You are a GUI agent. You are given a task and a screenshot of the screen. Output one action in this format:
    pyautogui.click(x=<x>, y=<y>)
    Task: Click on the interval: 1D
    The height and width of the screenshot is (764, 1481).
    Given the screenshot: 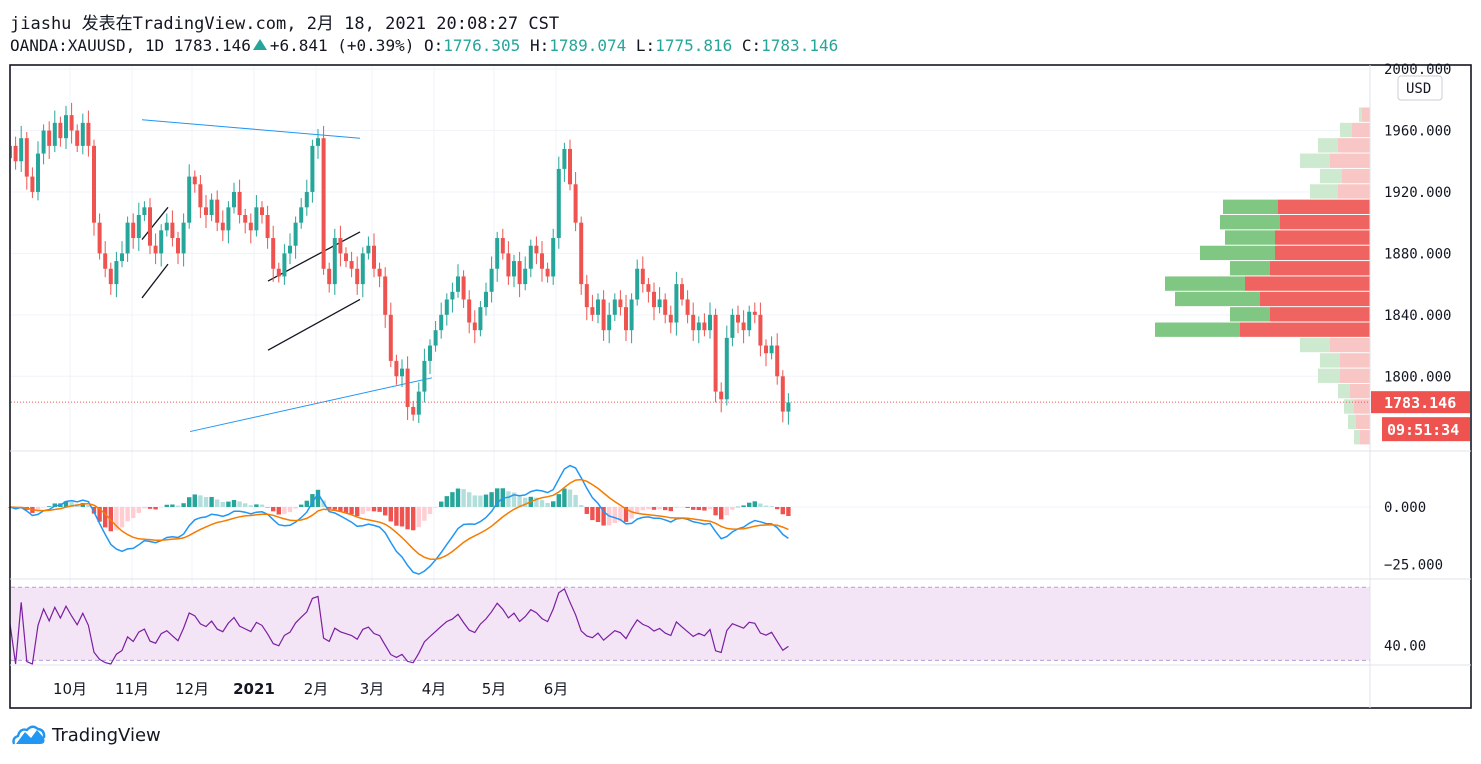 What is the action you would take?
    pyautogui.click(x=154, y=45)
    